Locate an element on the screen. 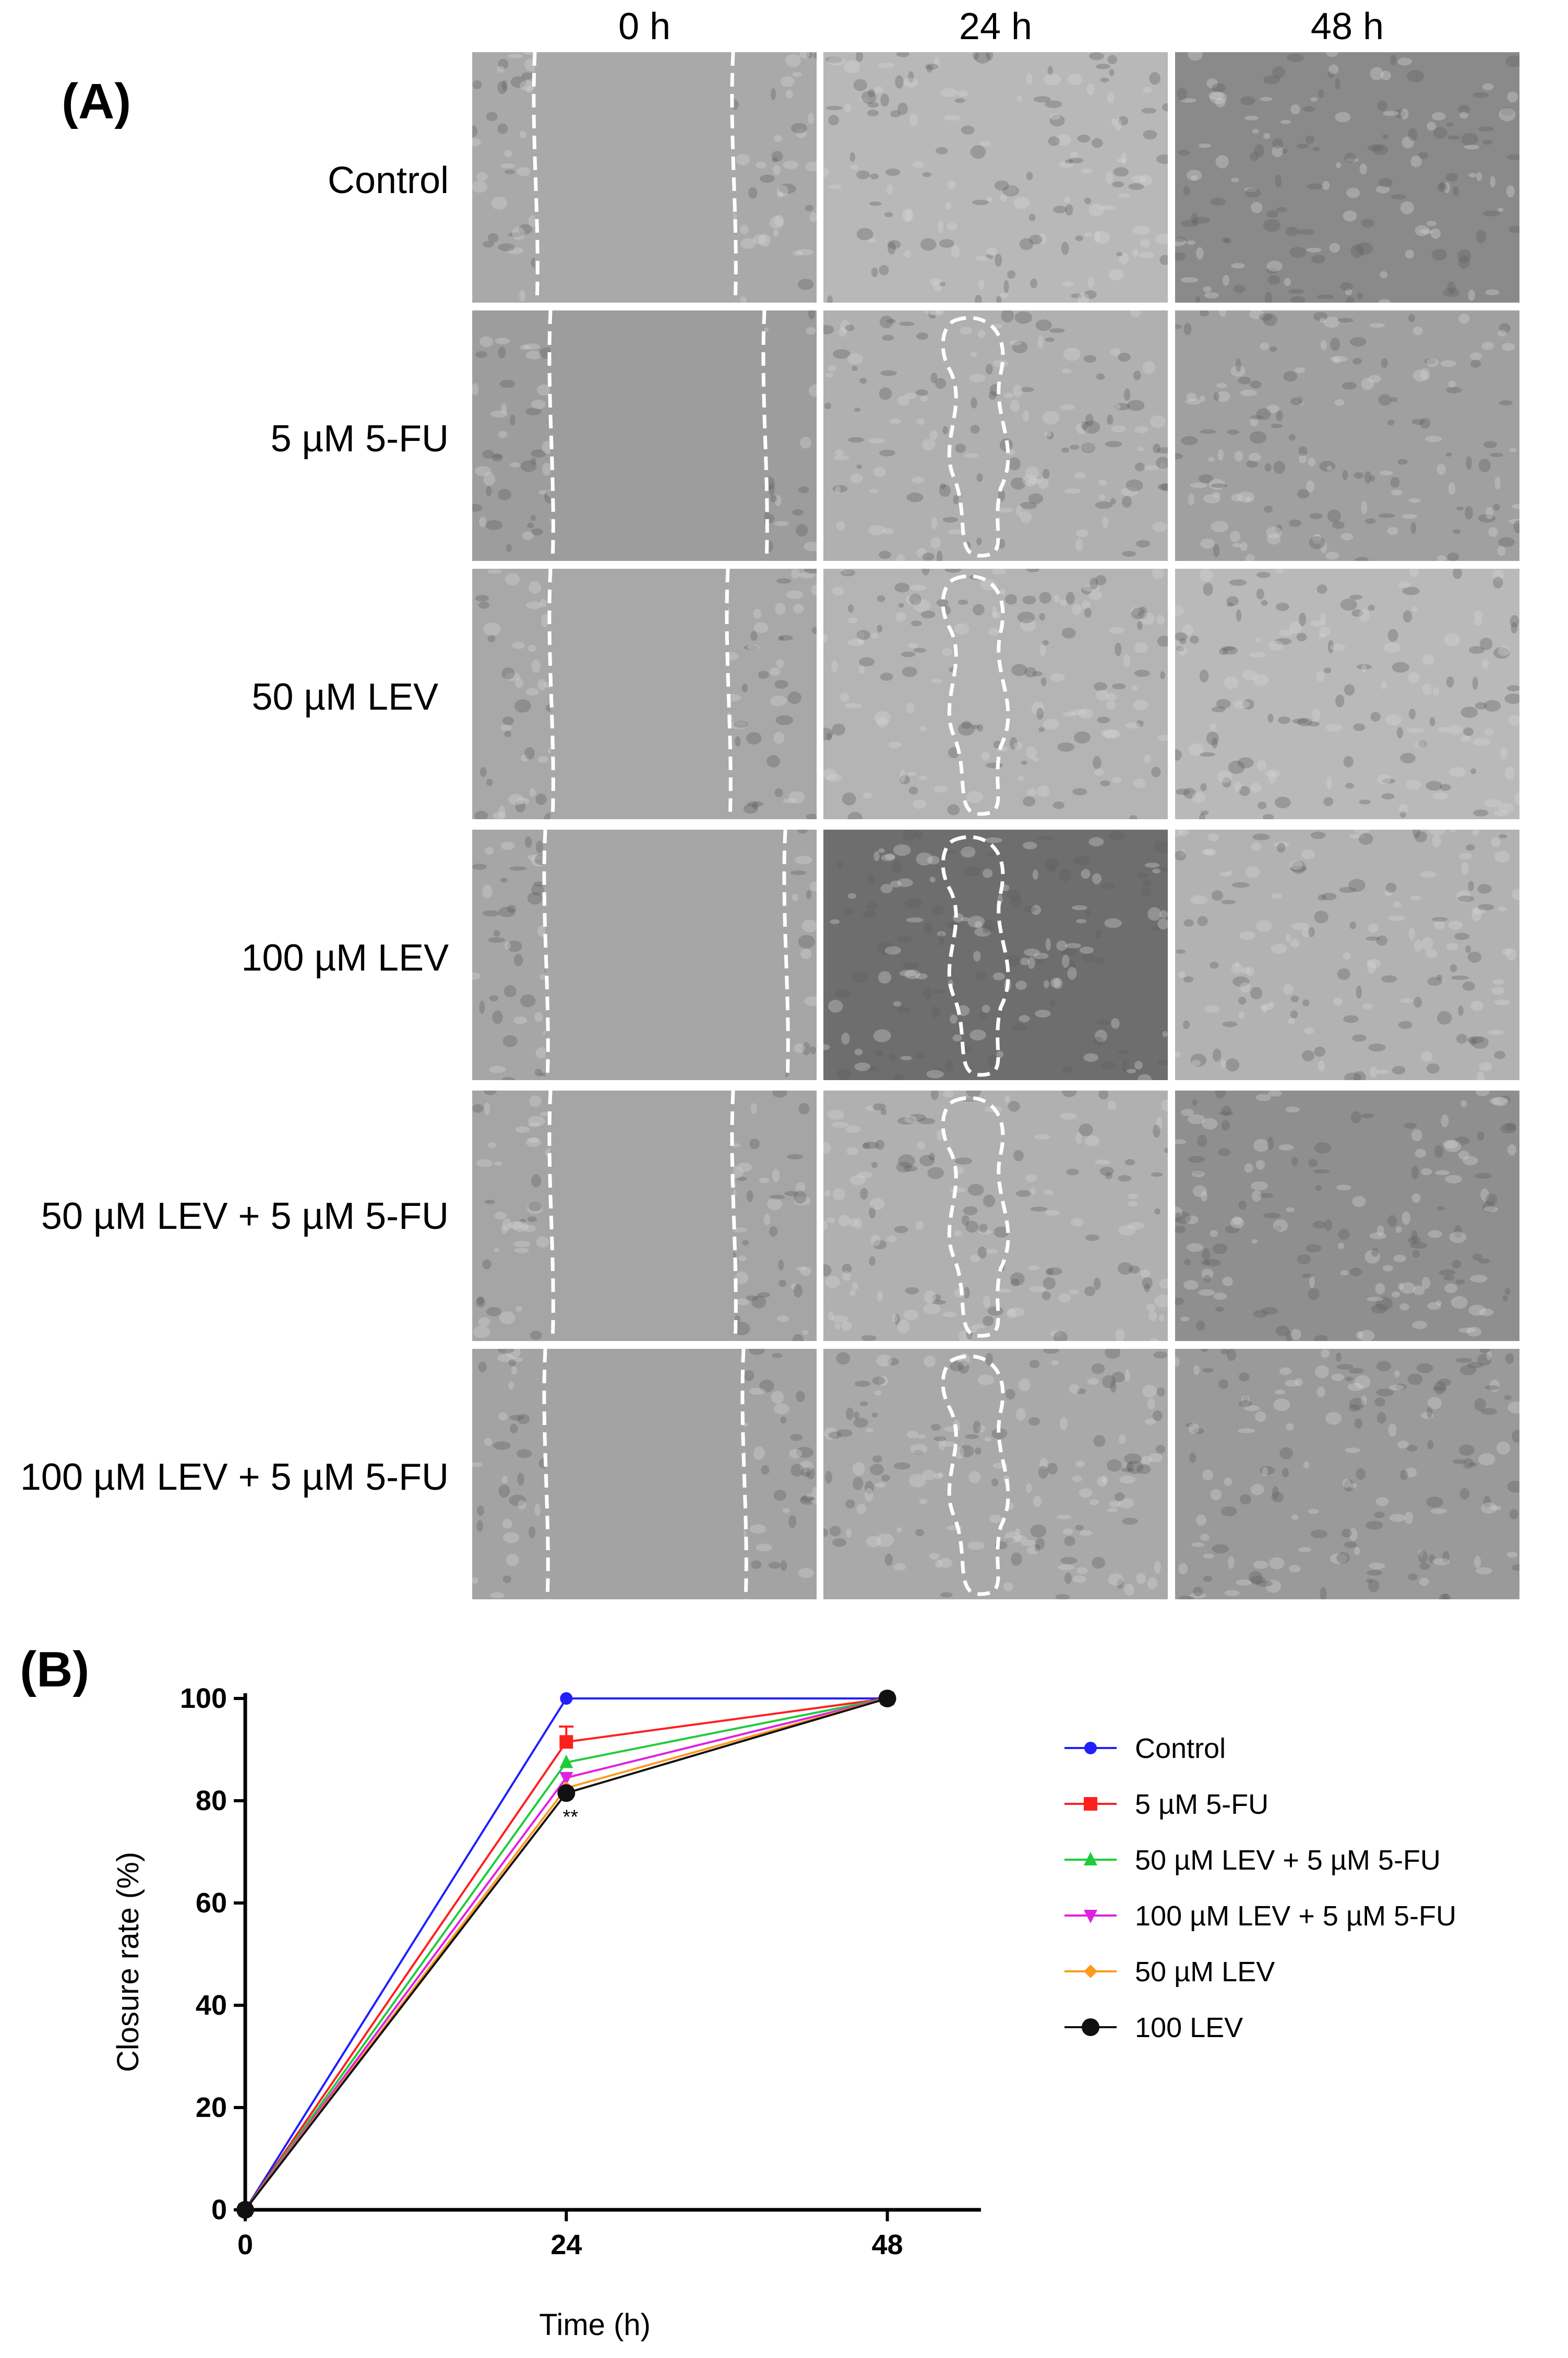  y-tick-label: 20 is located at coordinates (211, 2107).